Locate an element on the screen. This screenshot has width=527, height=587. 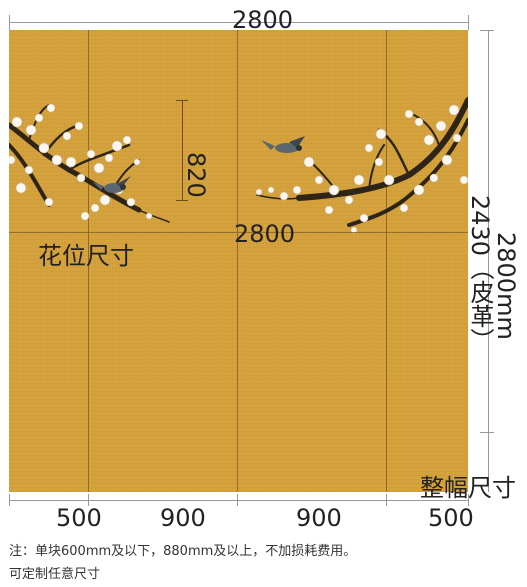
note-line-2: 可定制任意尺寸 is located at coordinates (55, 574).